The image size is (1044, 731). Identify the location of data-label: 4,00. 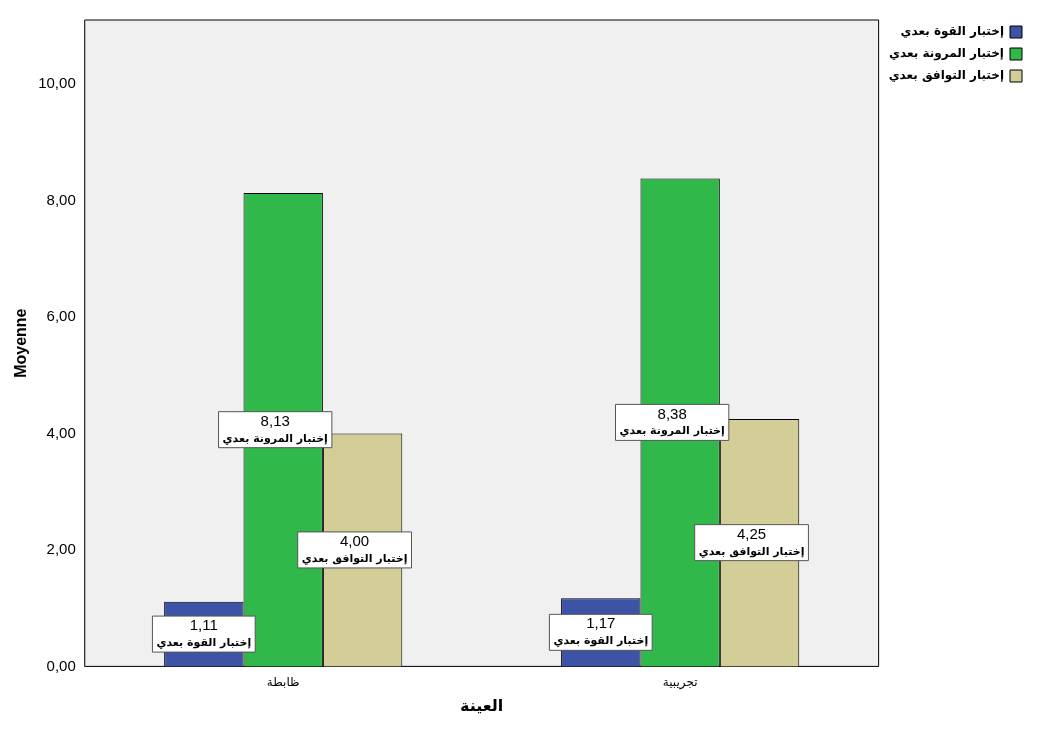
(355, 541).